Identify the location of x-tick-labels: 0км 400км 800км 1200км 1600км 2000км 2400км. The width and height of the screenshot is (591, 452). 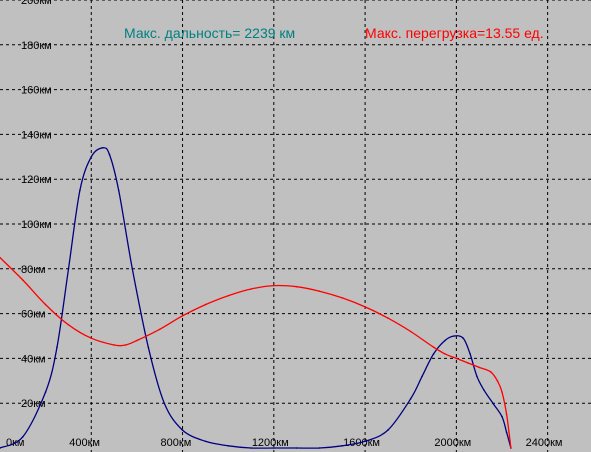
(284, 443).